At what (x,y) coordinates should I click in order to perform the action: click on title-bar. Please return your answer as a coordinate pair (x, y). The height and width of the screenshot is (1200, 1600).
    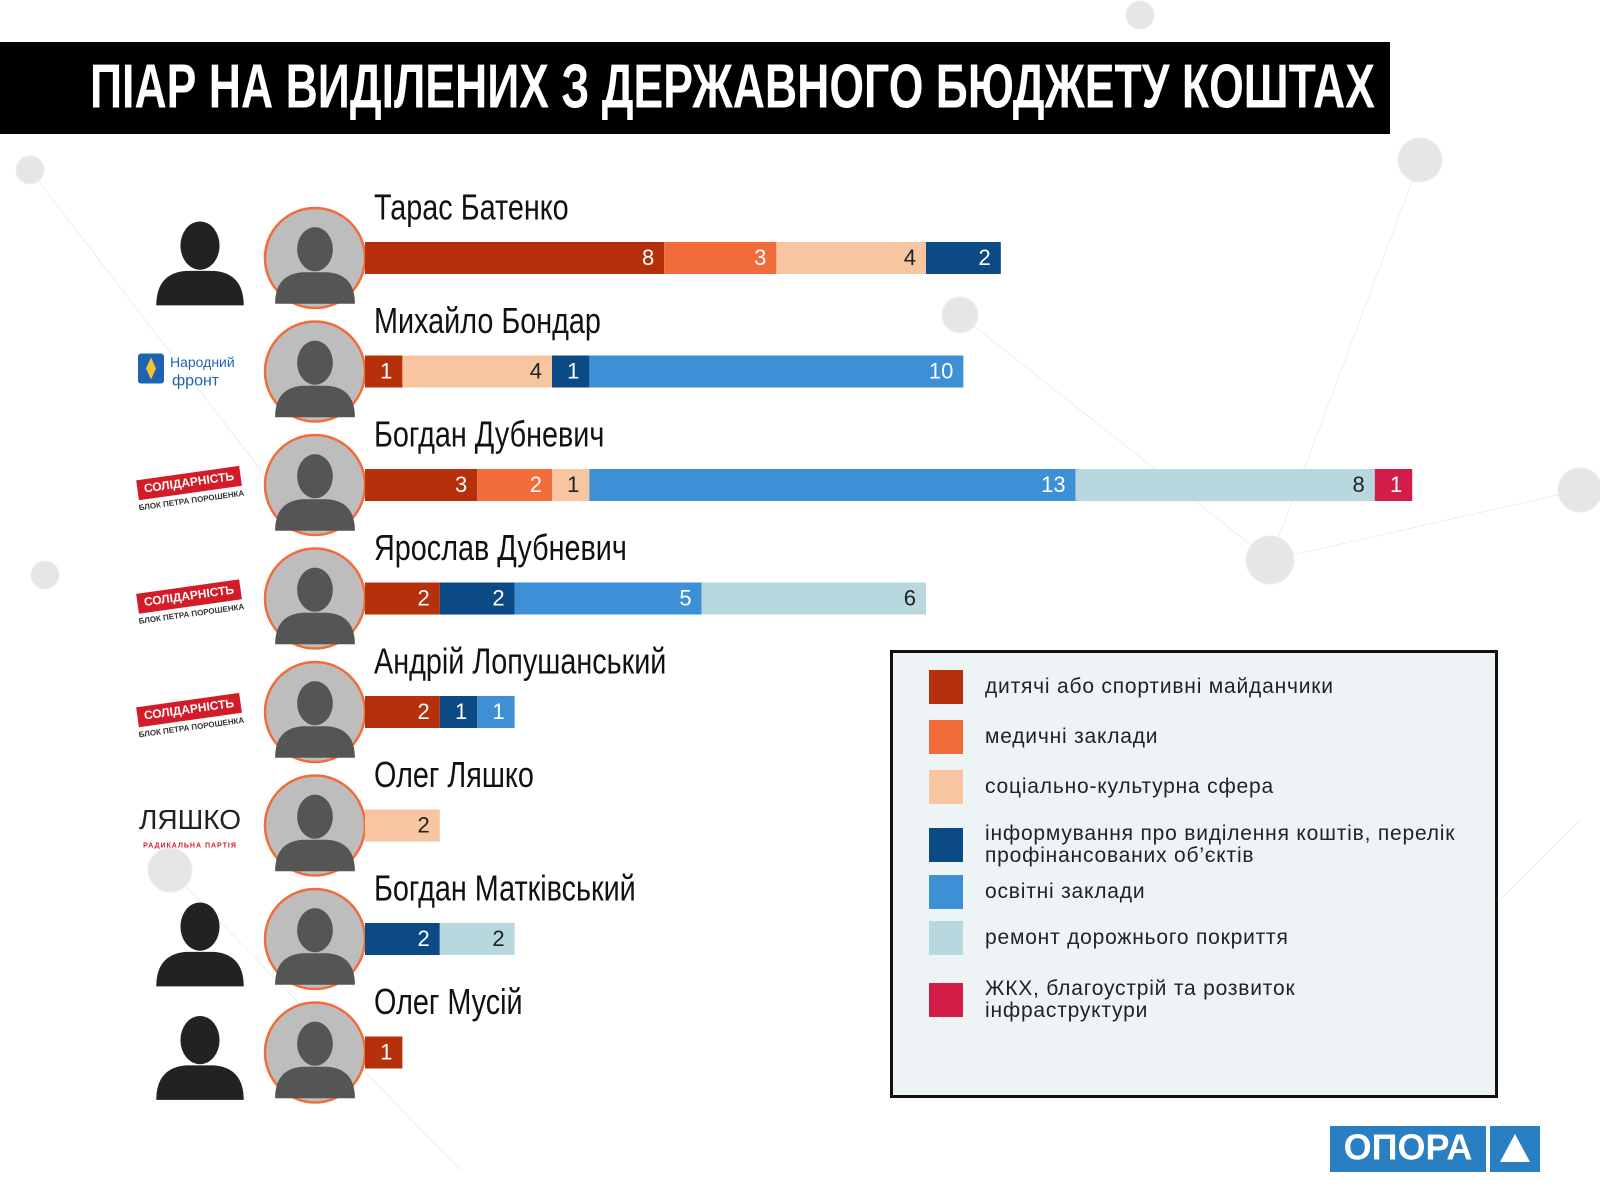
    Looking at the image, I should click on (695, 88).